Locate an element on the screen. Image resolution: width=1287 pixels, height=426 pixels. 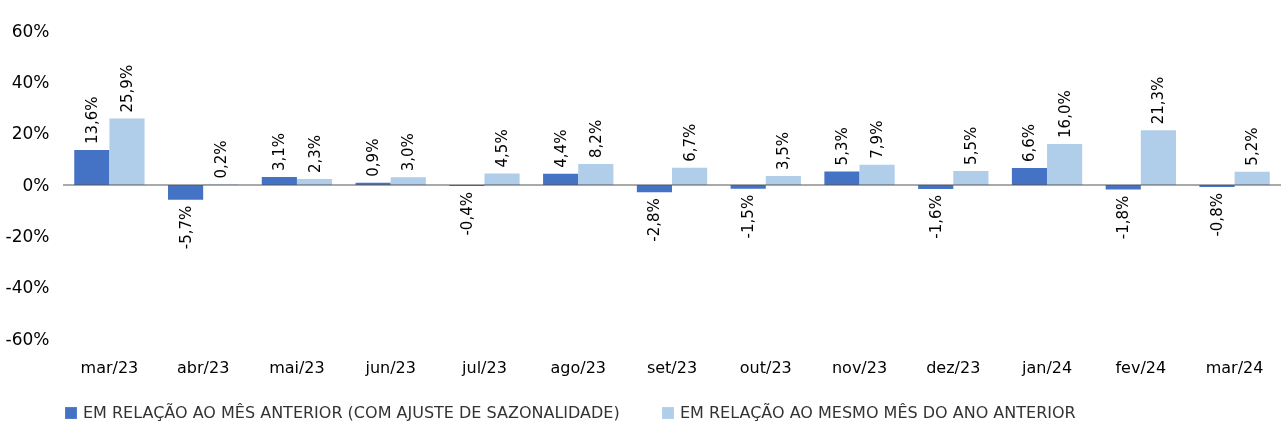
data-label: -1,8% is located at coordinates (1123, 217).